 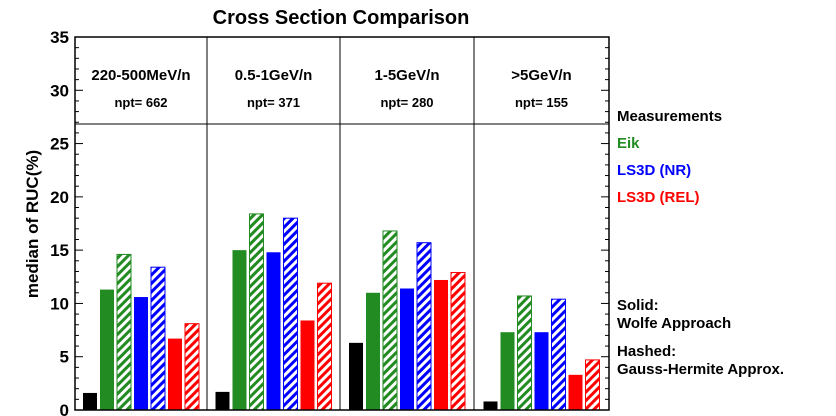 What do you see at coordinates (90, 401) in the screenshot?
I see `bar-1-measurements` at bounding box center [90, 401].